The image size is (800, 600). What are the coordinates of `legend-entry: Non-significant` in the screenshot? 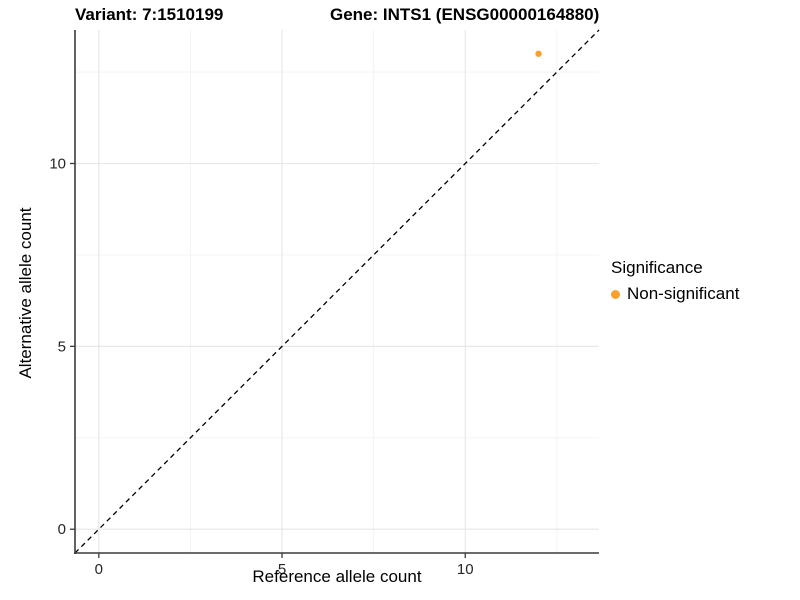 It's located at (675, 294).